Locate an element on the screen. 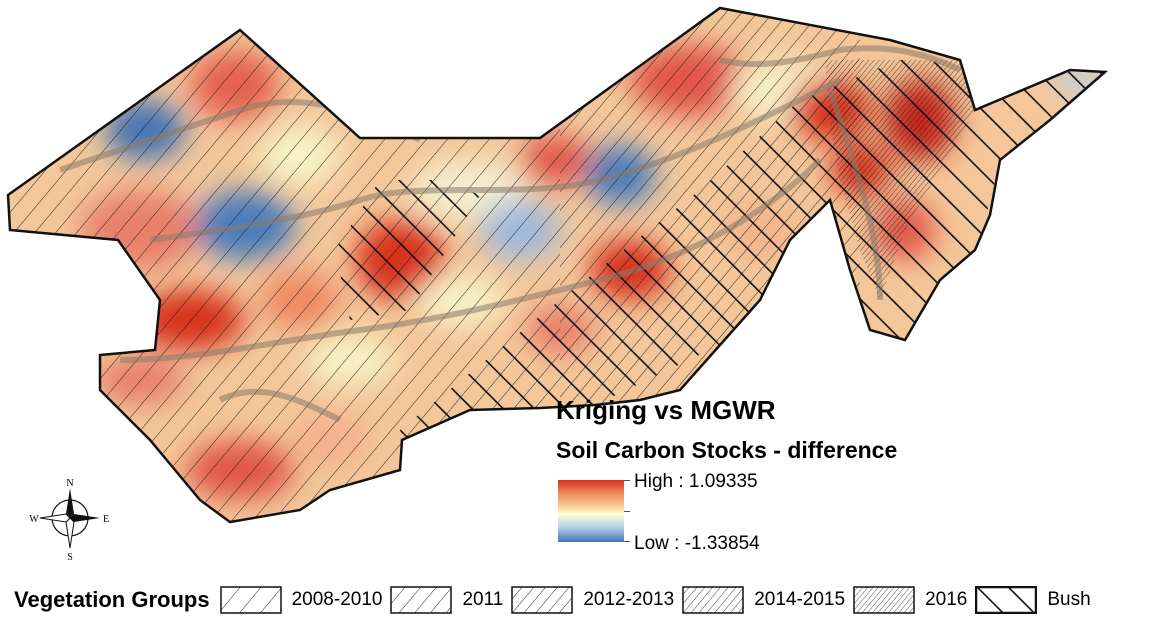  vegetation-legend-title: Vegetation Groups is located at coordinates (112, 599).